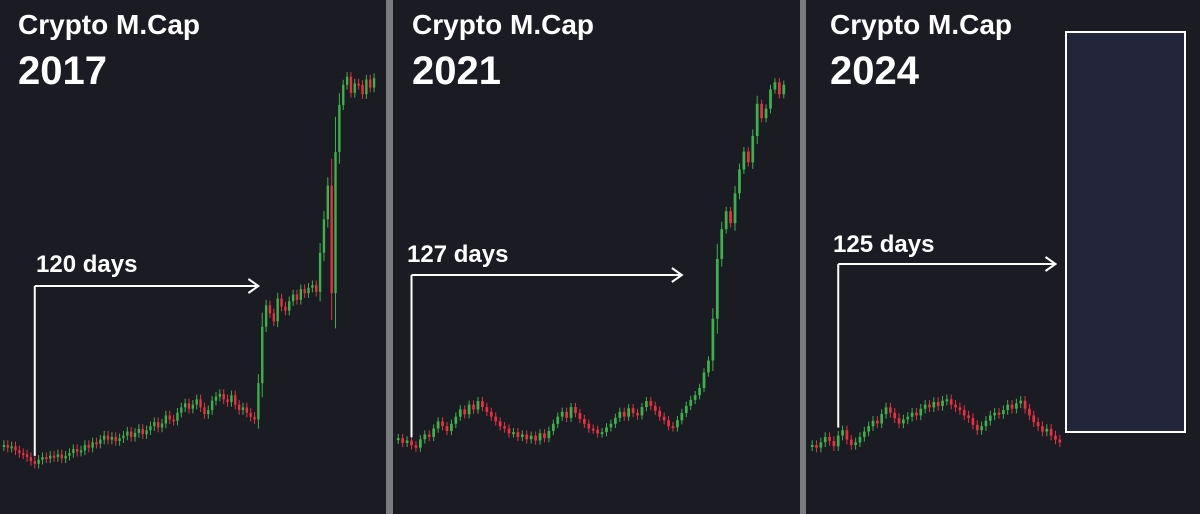 The image size is (1200, 514). I want to click on panel-2024-title: Crypto M.Cap, so click(921, 24).